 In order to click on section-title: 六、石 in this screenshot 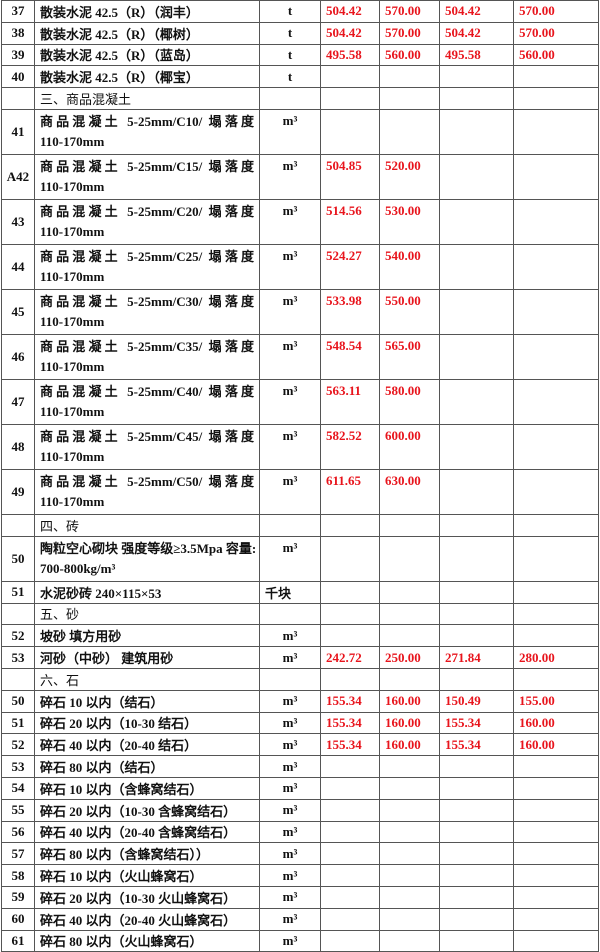, I will do `click(147, 679)`.